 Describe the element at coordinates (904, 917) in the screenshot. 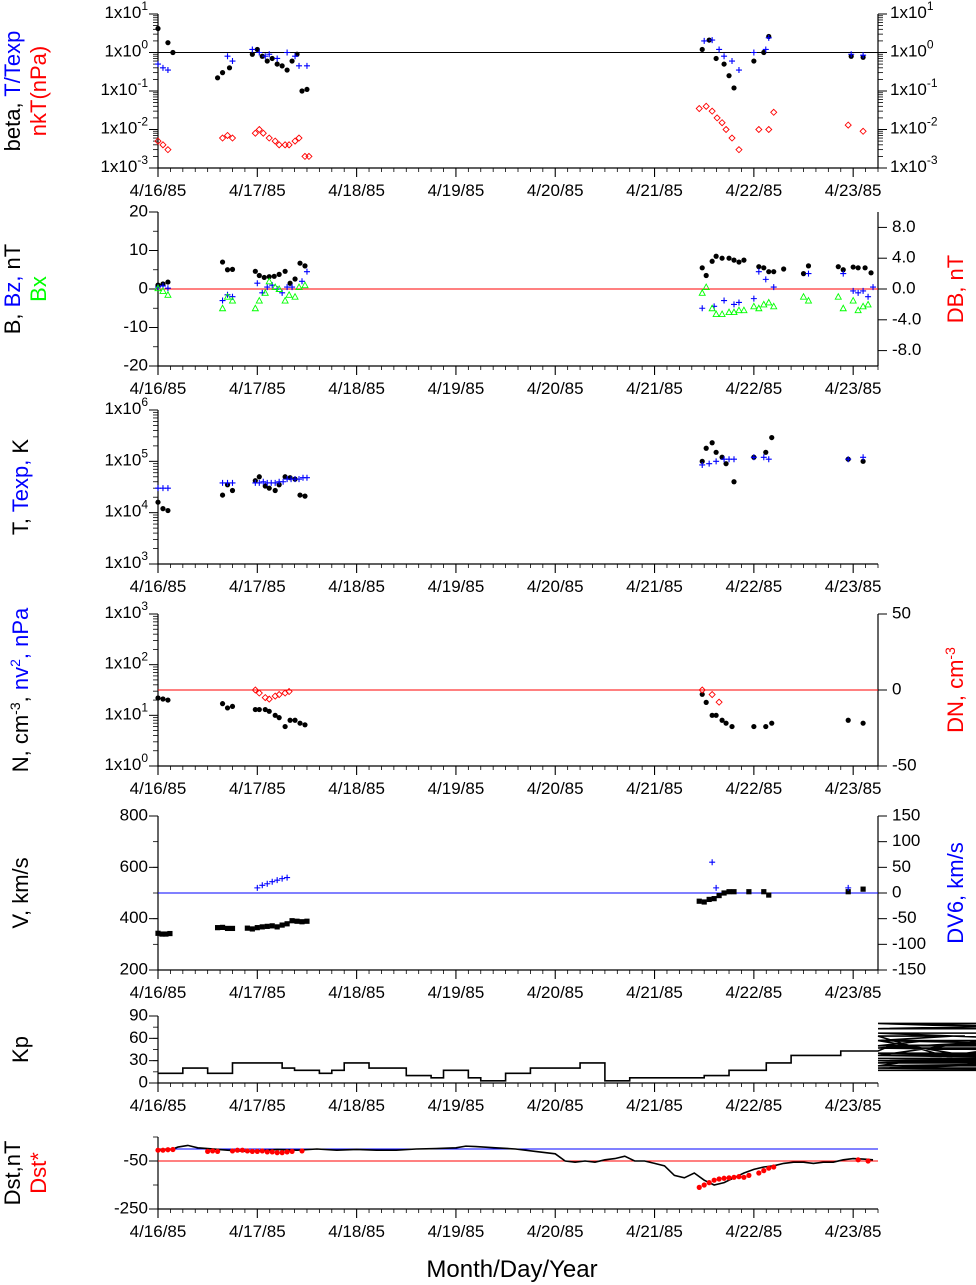

I see `right-y-tick-label: -50` at that location.